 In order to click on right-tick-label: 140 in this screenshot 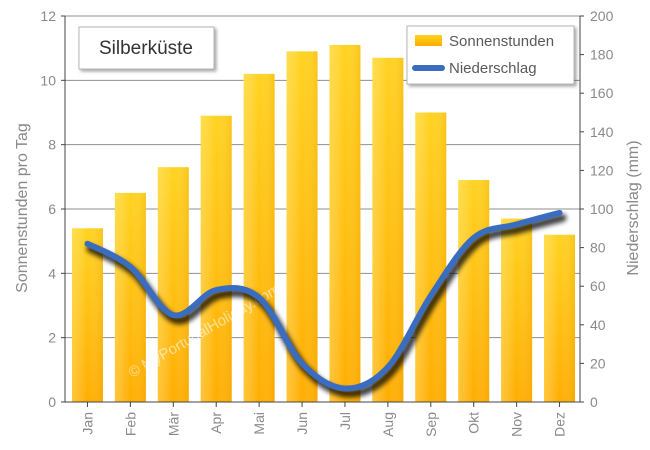, I will do `click(602, 132)`.